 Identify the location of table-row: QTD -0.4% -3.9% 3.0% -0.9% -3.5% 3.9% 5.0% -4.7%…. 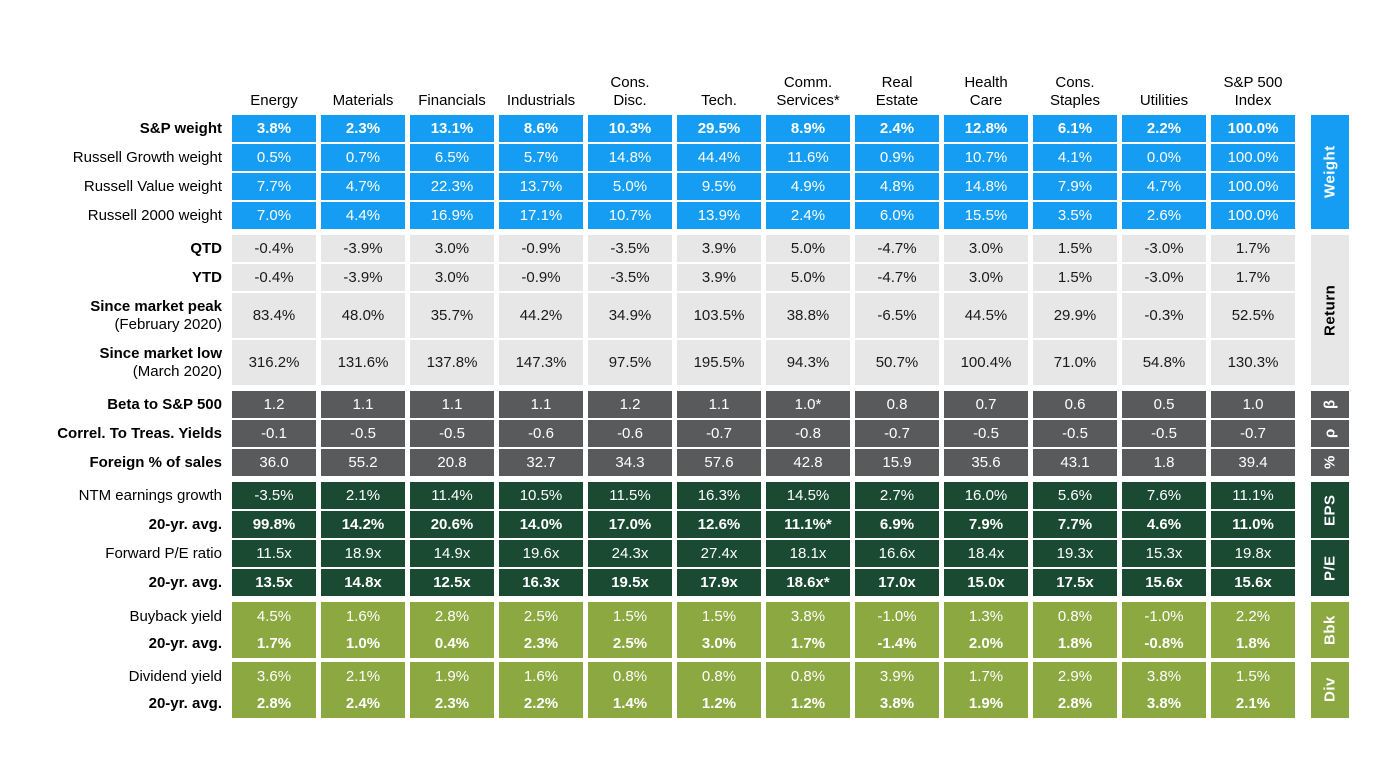
(648, 248).